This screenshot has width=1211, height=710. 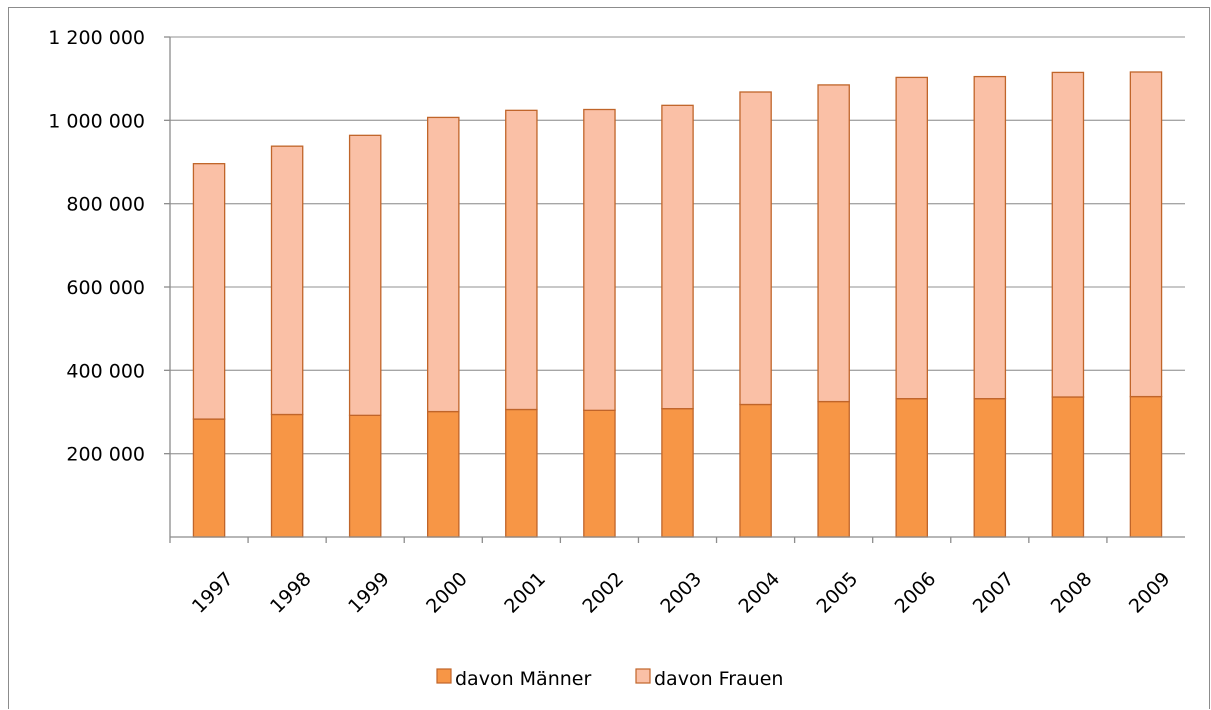 What do you see at coordinates (96, 38) in the screenshot?
I see `y-tick-label: 1 200 000` at bounding box center [96, 38].